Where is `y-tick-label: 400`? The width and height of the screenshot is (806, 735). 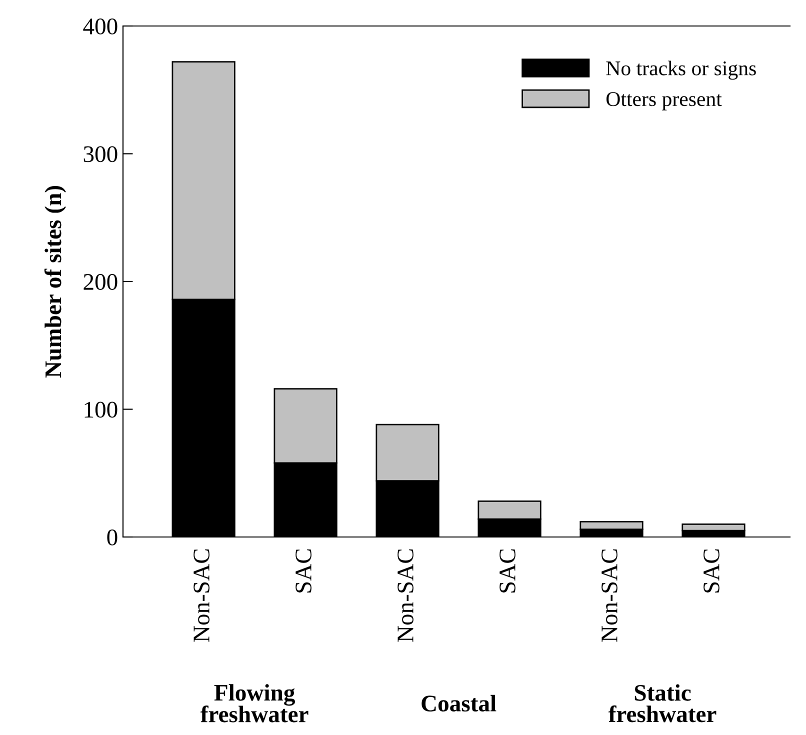 y-tick-label: 400 is located at coordinates (100, 26).